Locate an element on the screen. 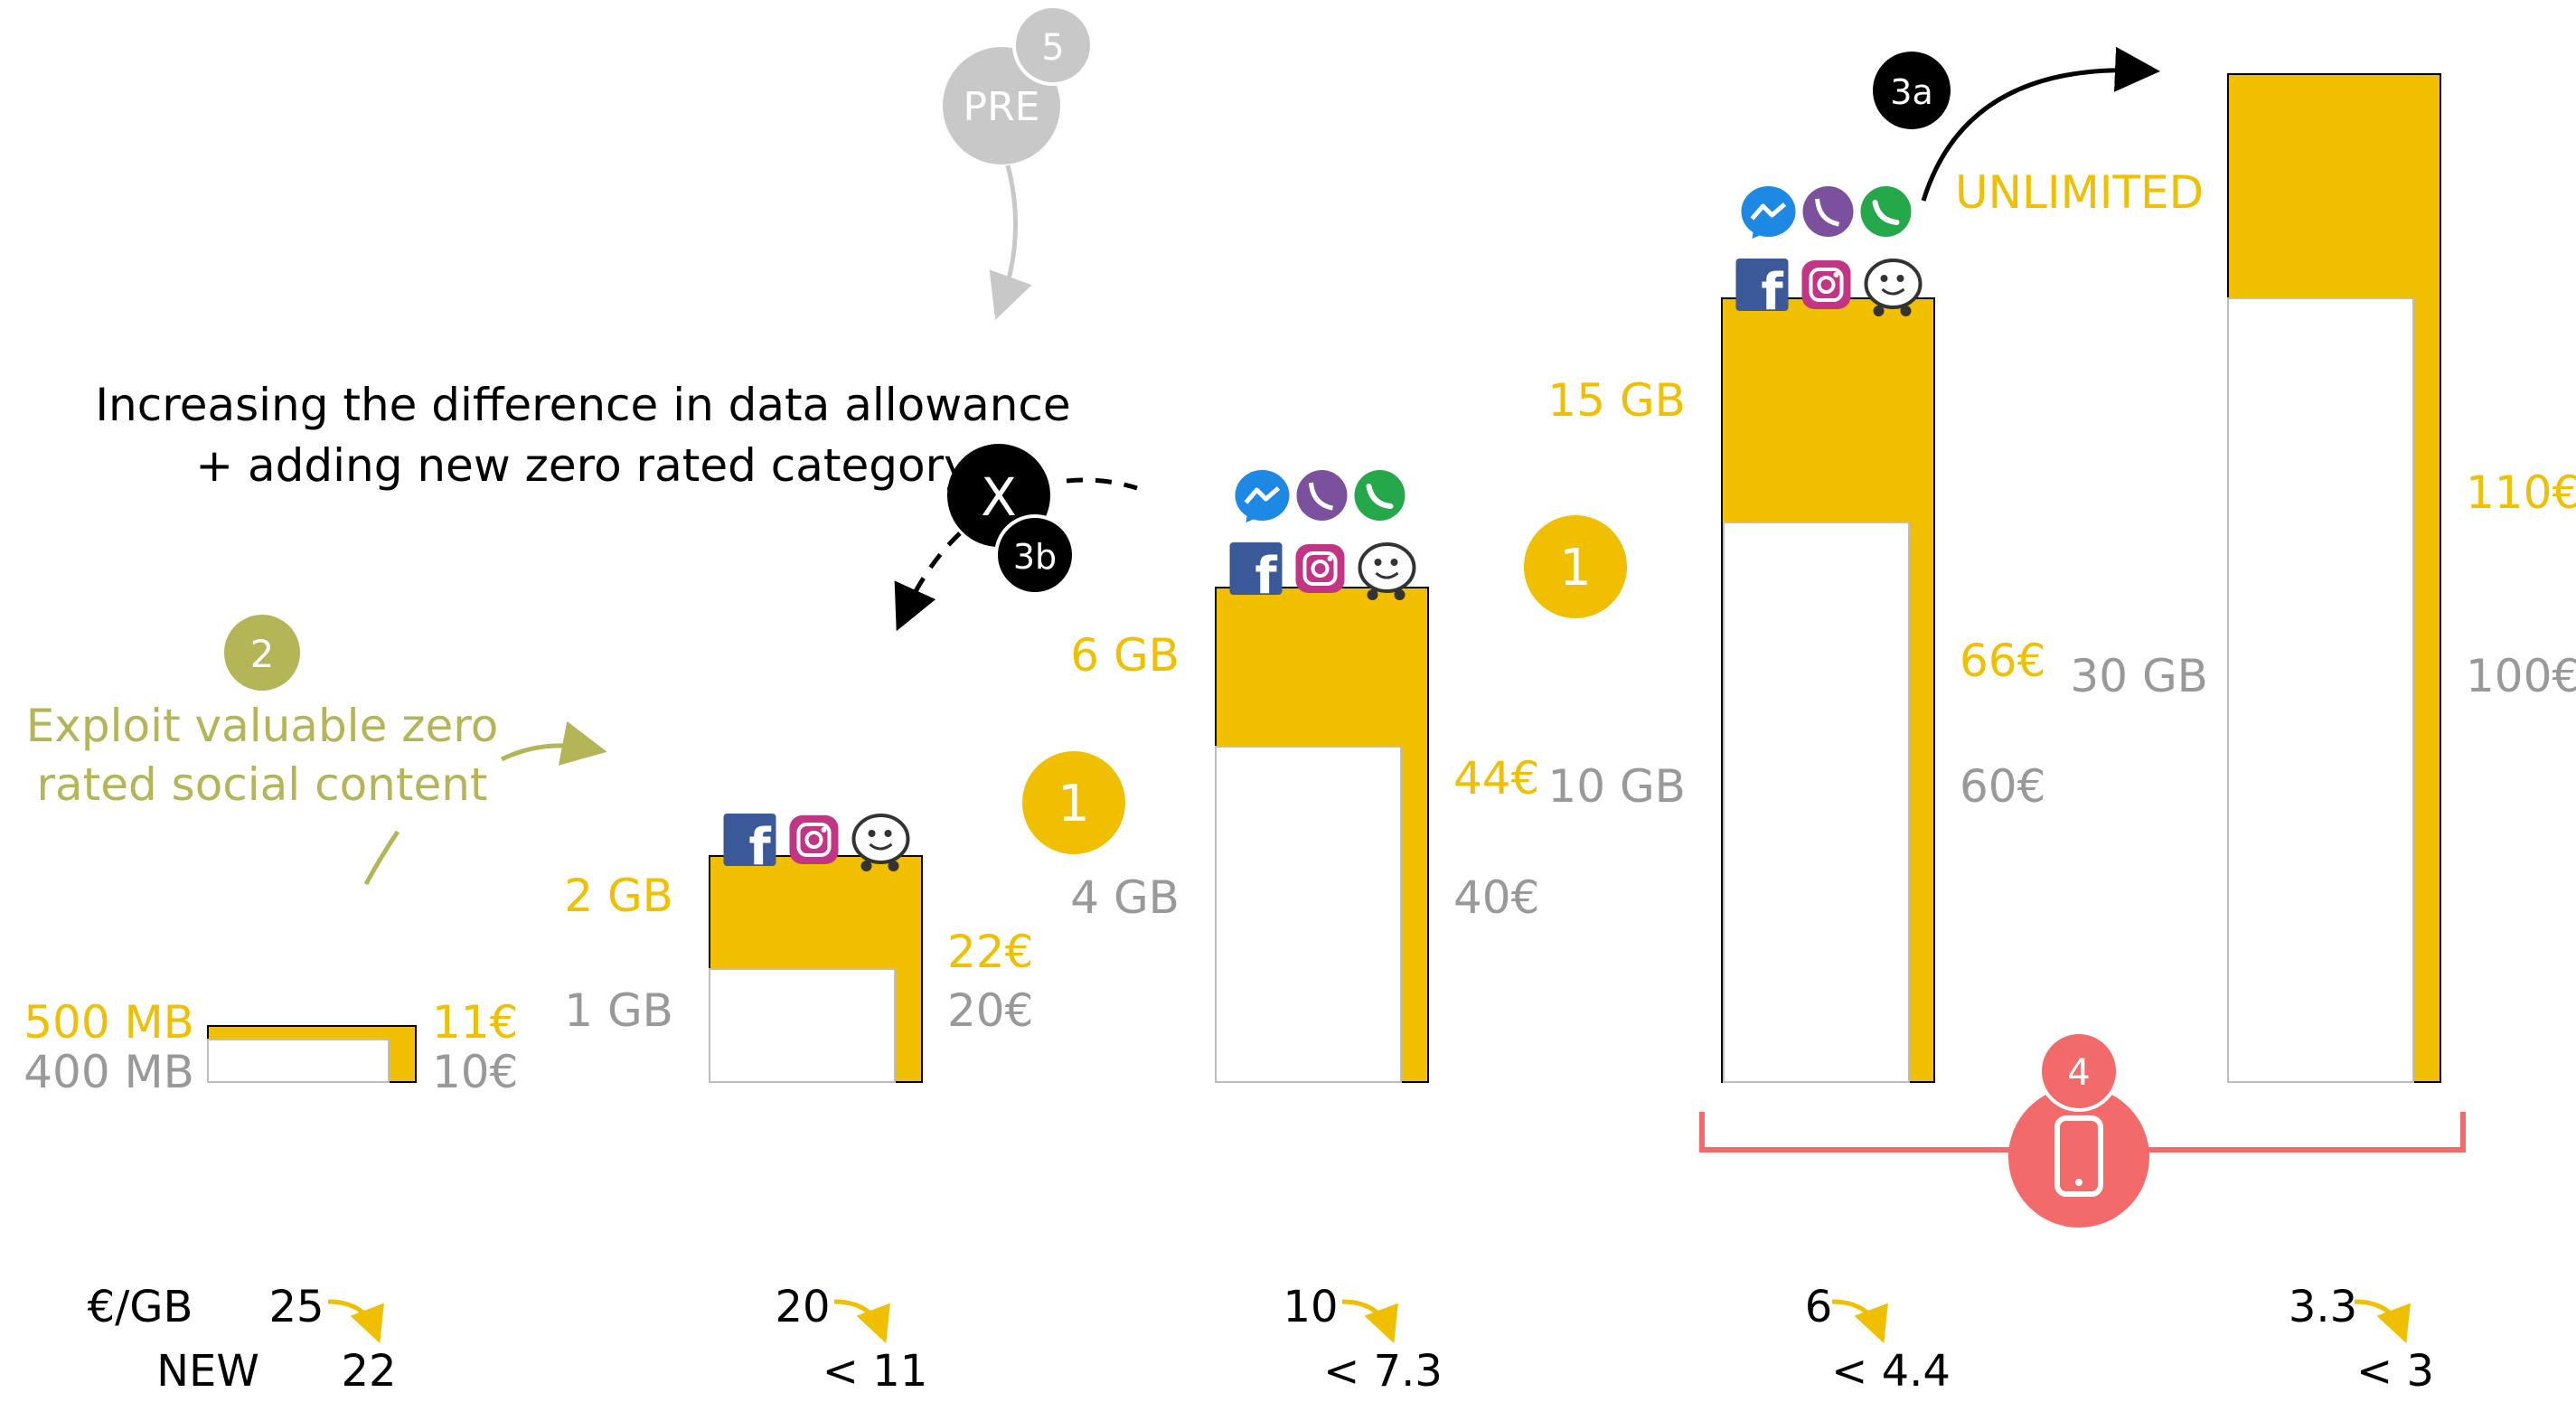  plan-4-old-eur-per-gb: 6 is located at coordinates (1819, 1307).